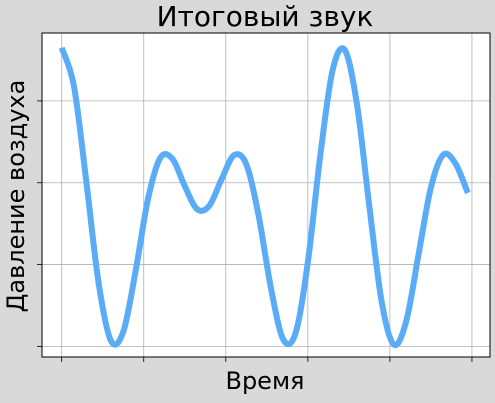 The width and height of the screenshot is (495, 403). I want to click on chart-title: Итоговый звук, so click(265, 16).